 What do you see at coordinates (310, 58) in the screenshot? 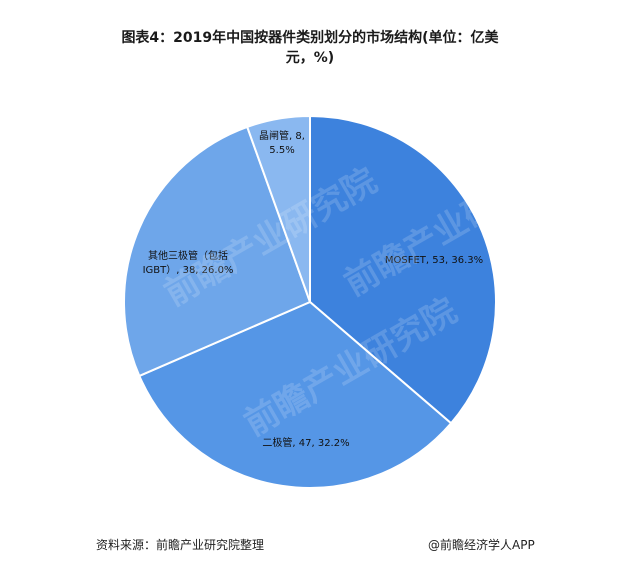
I see `chart-title-line-2: 元，%)` at bounding box center [310, 58].